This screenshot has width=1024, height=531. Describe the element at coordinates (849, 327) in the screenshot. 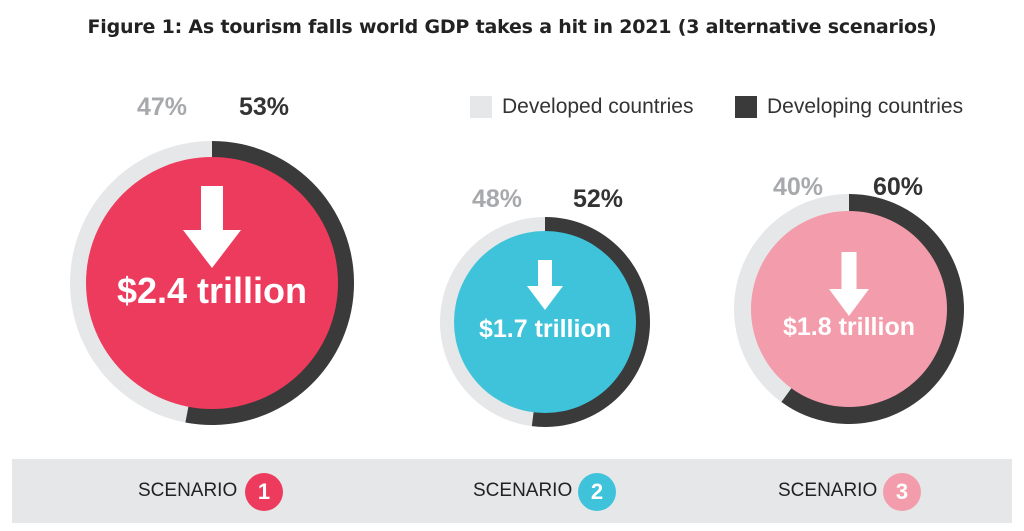

I see `gdp-loss-label-3: $1.8 trillion` at that location.